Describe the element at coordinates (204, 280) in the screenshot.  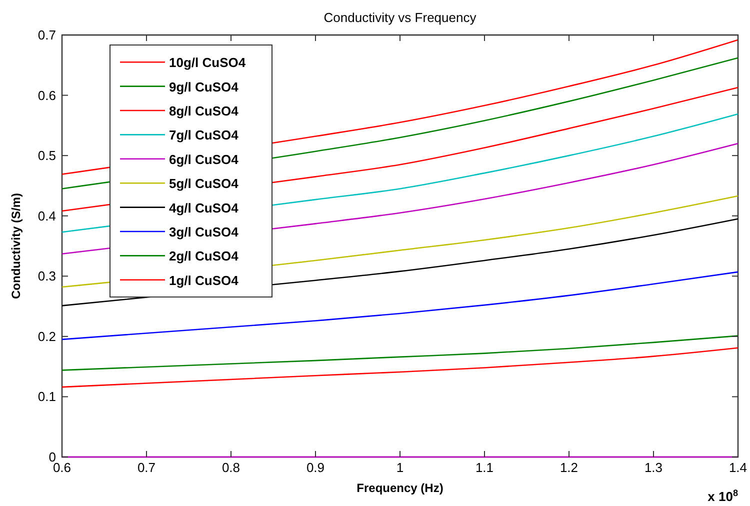
I see `legend-label: 1g/l CuSO4` at that location.